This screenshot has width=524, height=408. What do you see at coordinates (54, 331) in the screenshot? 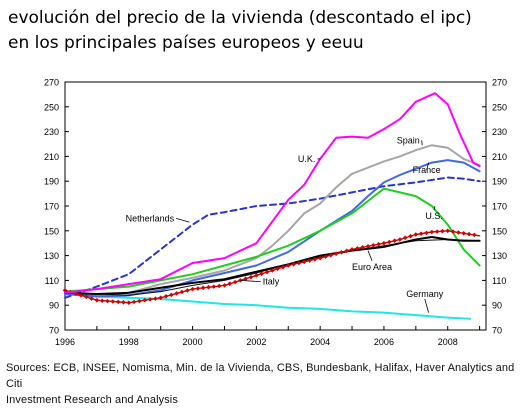
I see `y-tick-label-left: 70` at bounding box center [54, 331].